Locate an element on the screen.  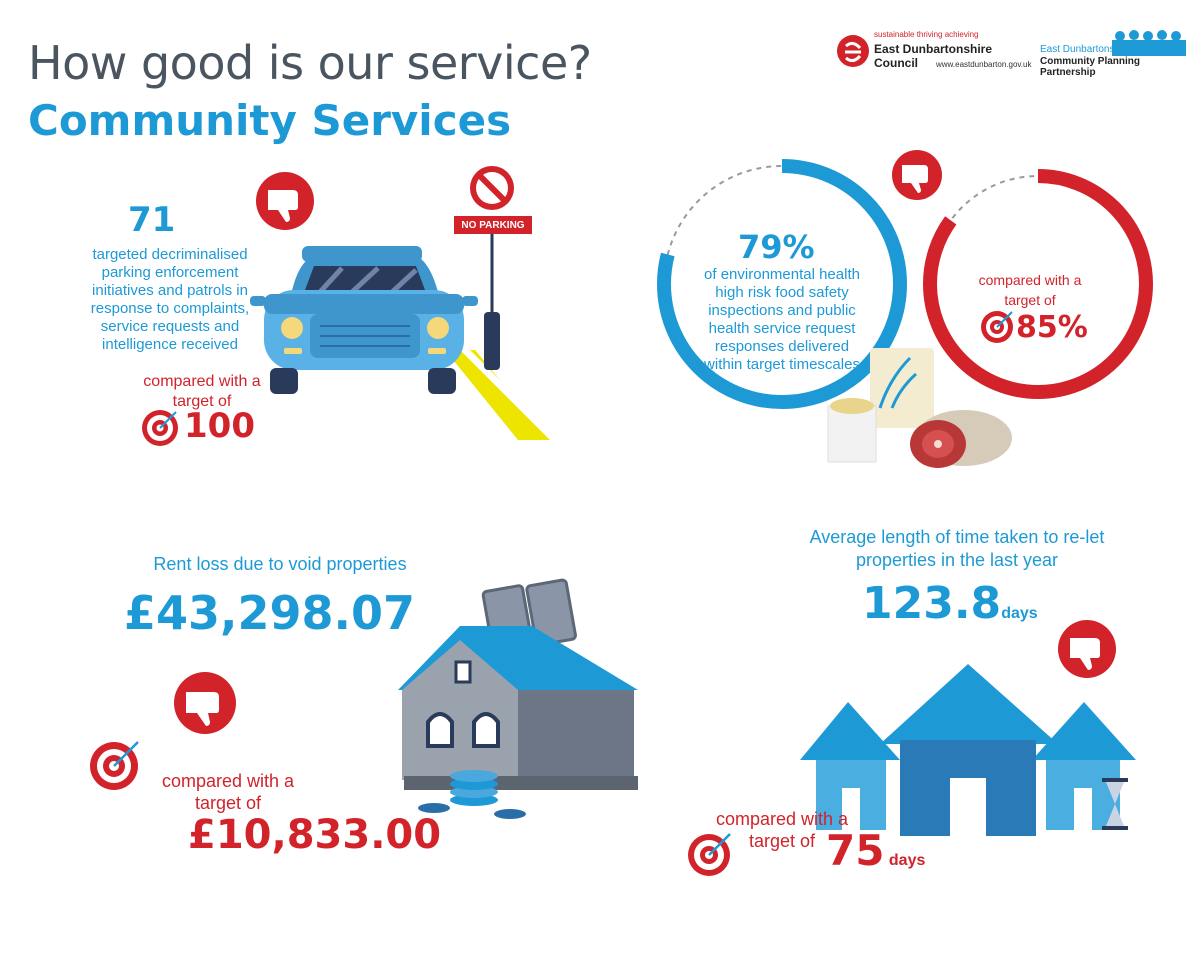
food-illustration is located at coordinates (919, 408).